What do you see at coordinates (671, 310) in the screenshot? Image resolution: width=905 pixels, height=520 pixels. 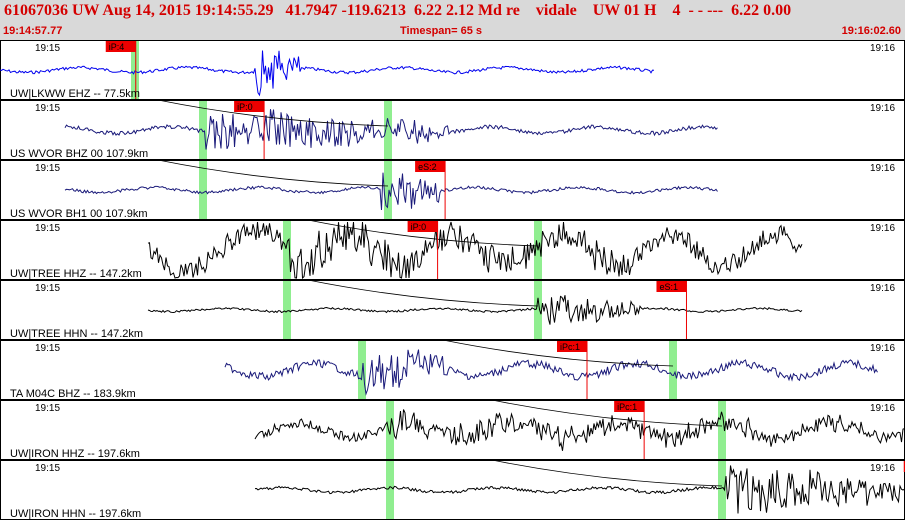 I see `phase-pick: eS:1` at bounding box center [671, 310].